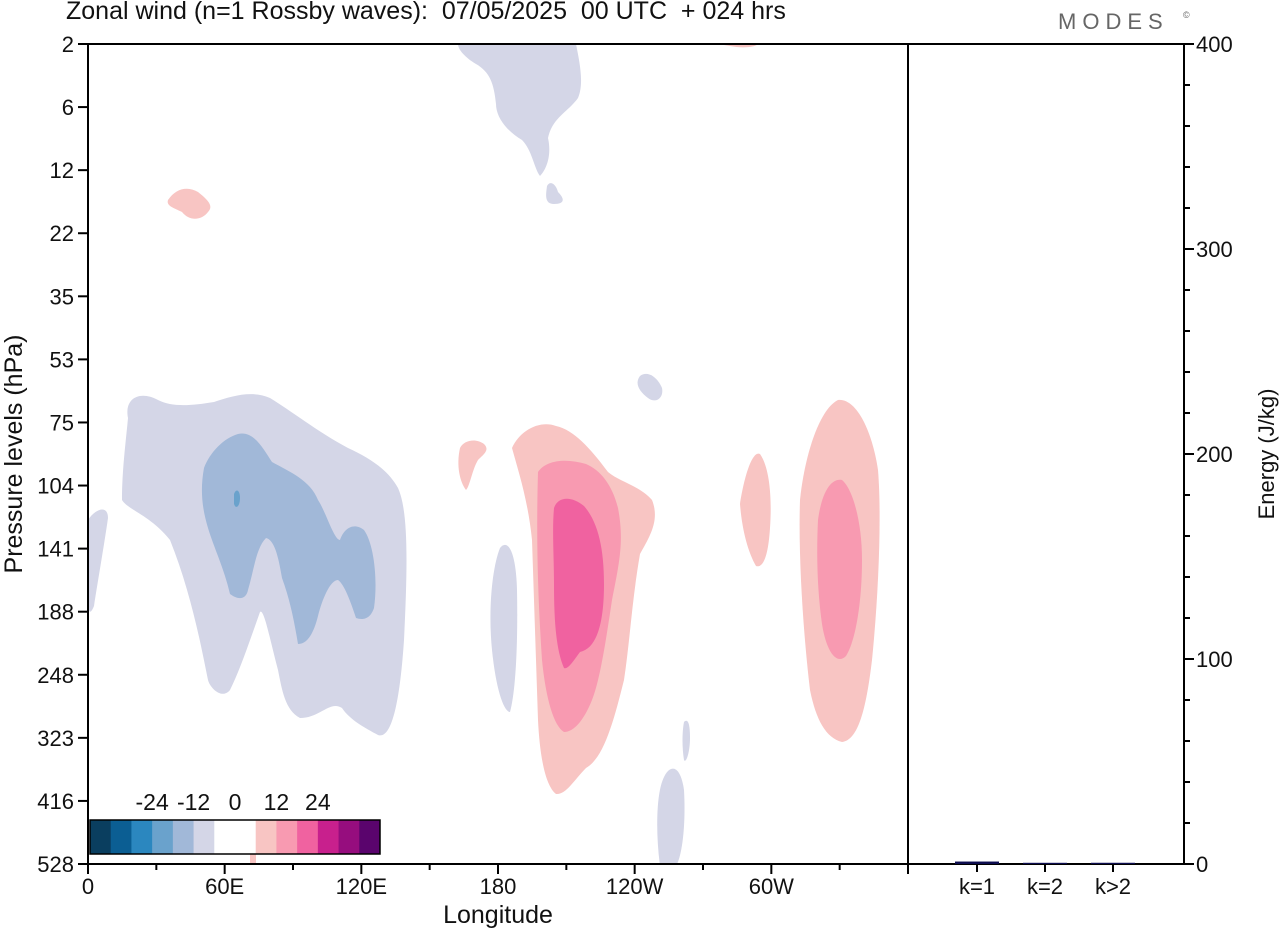  What do you see at coordinates (1202, 864) in the screenshot?
I see `energy-tick-label-0: 0` at bounding box center [1202, 864].